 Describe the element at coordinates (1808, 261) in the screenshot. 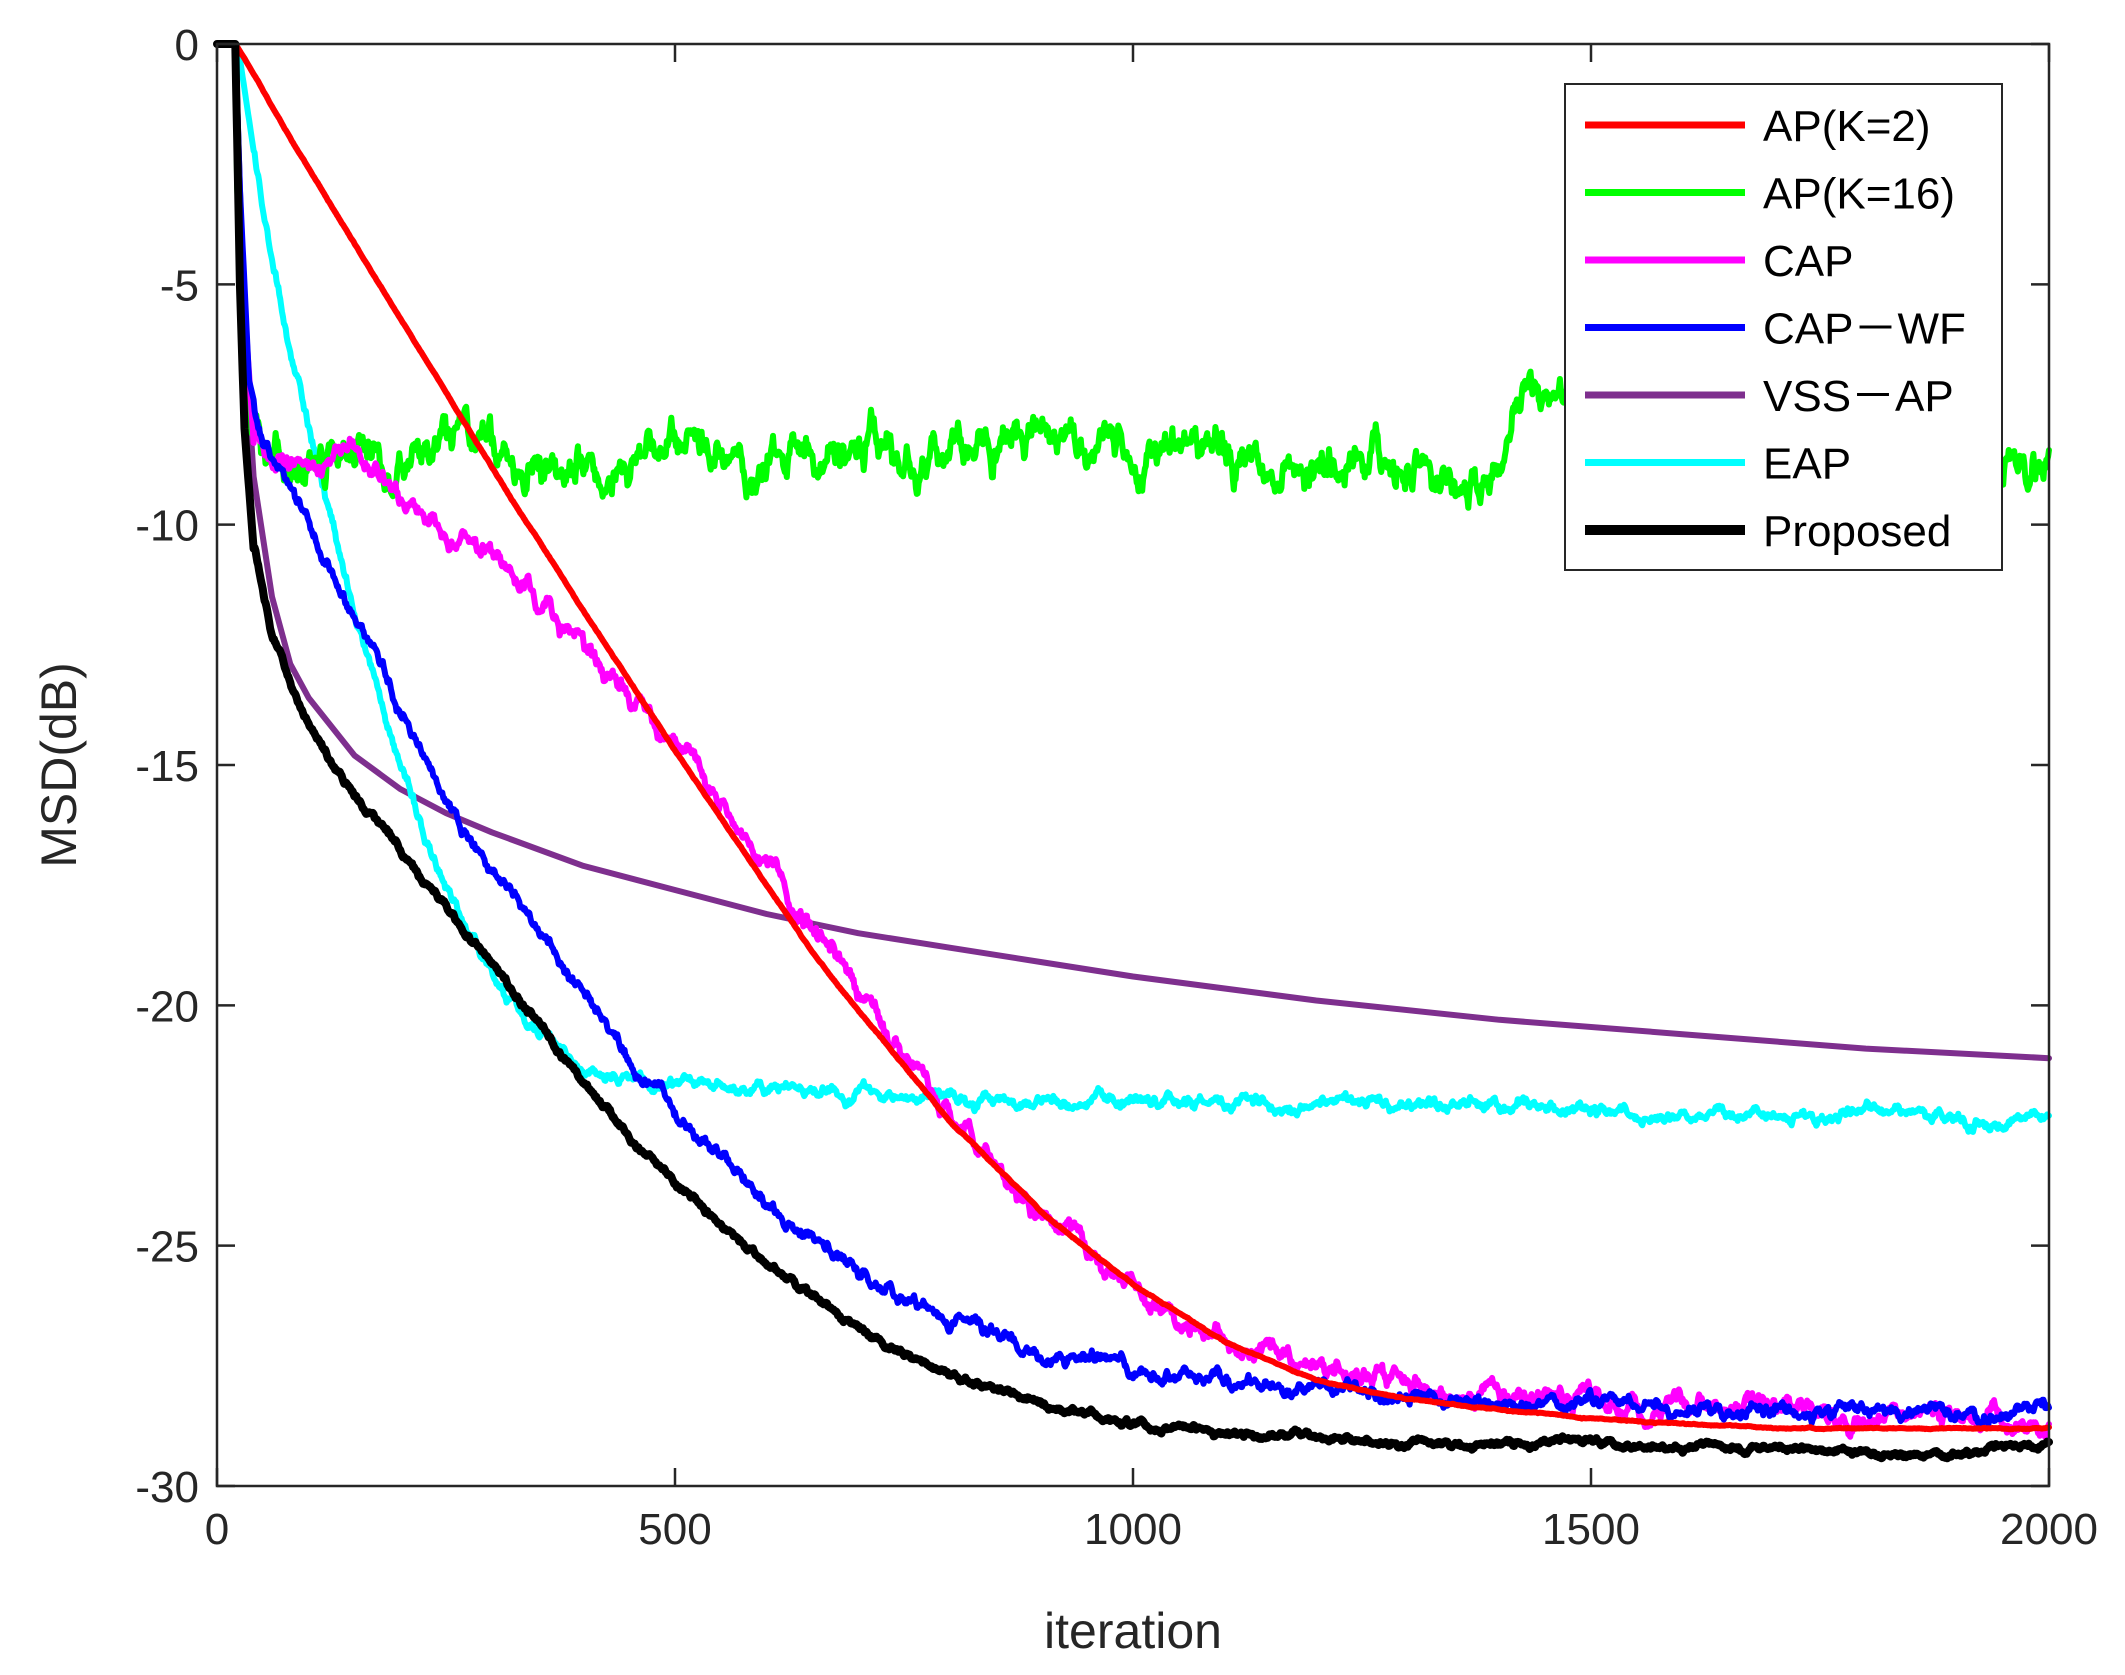

I see `legend-label-2: CAP` at that location.